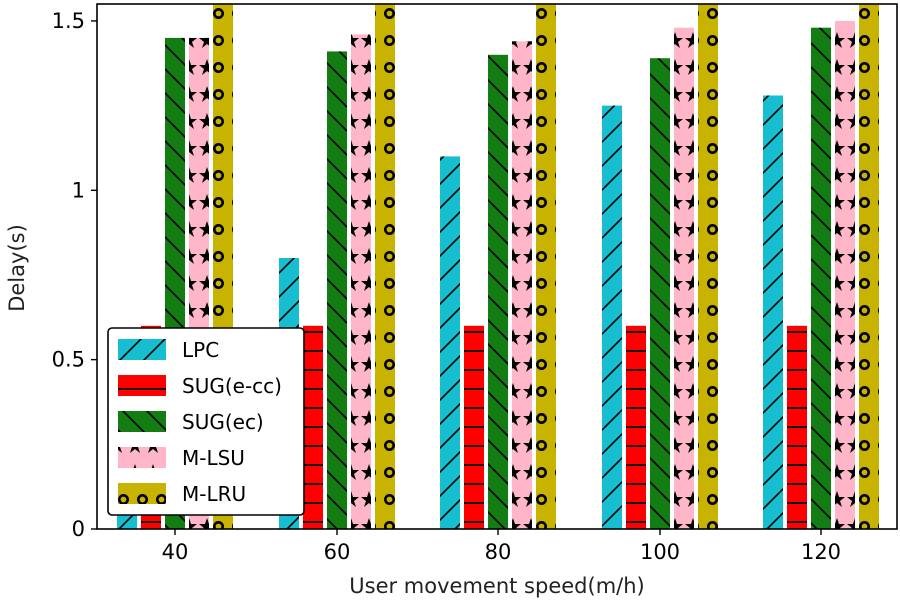 The height and width of the screenshot is (605, 900). What do you see at coordinates (821, 552) in the screenshot?
I see `x-tick-label: 120` at bounding box center [821, 552].